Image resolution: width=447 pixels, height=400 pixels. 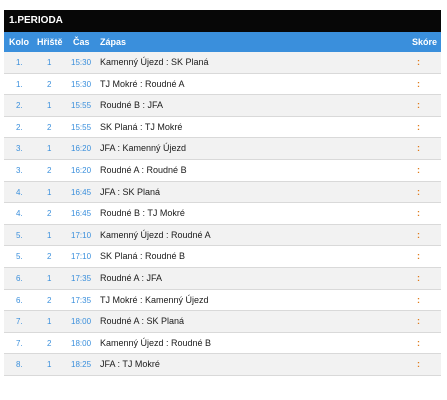 What do you see at coordinates (222, 21) in the screenshot?
I see `period-title: 1.PERIODA` at bounding box center [222, 21].